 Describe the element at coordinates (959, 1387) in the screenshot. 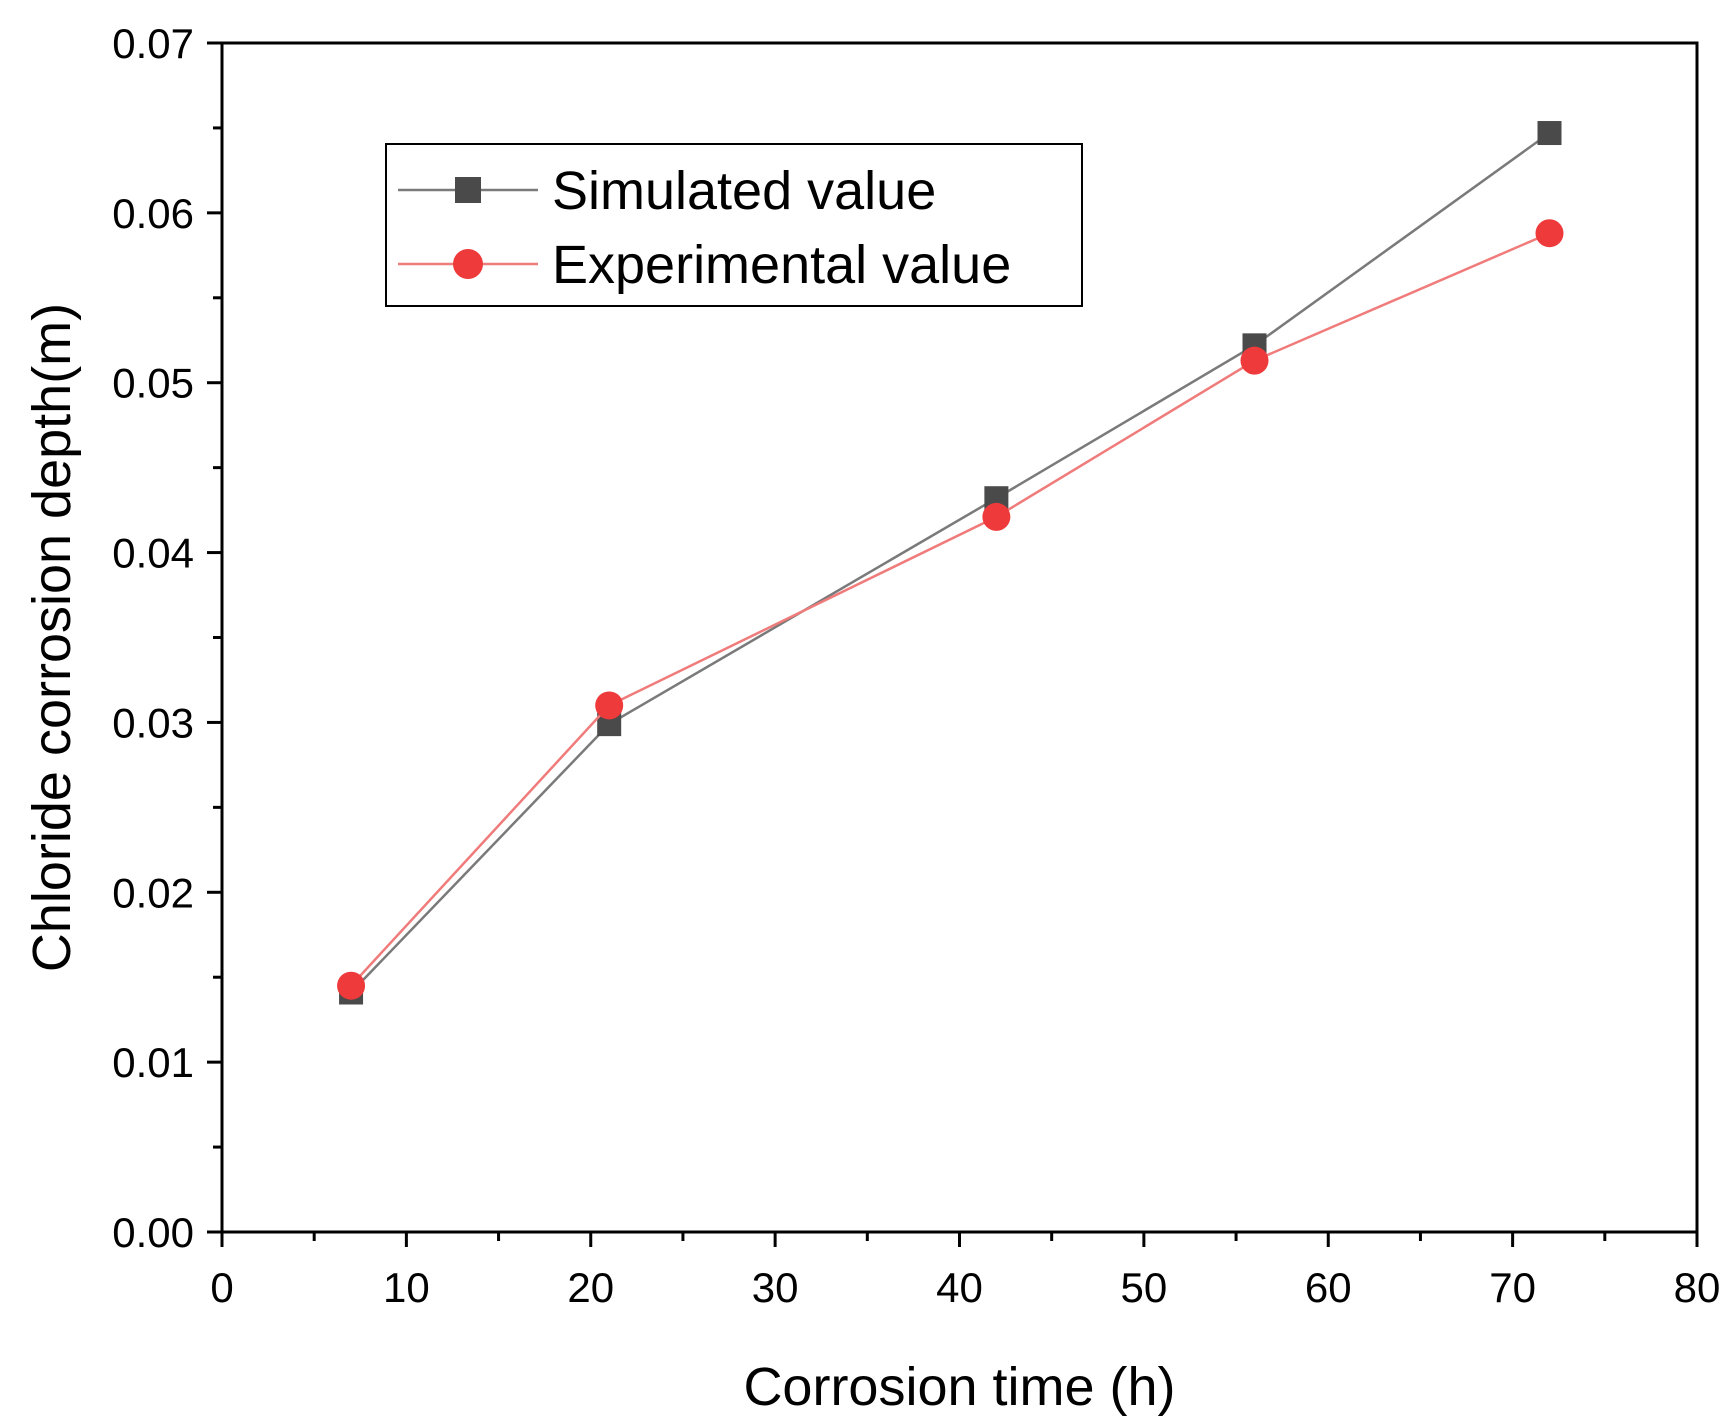

I see `x-axis-title: Corrosion time (h)` at that location.